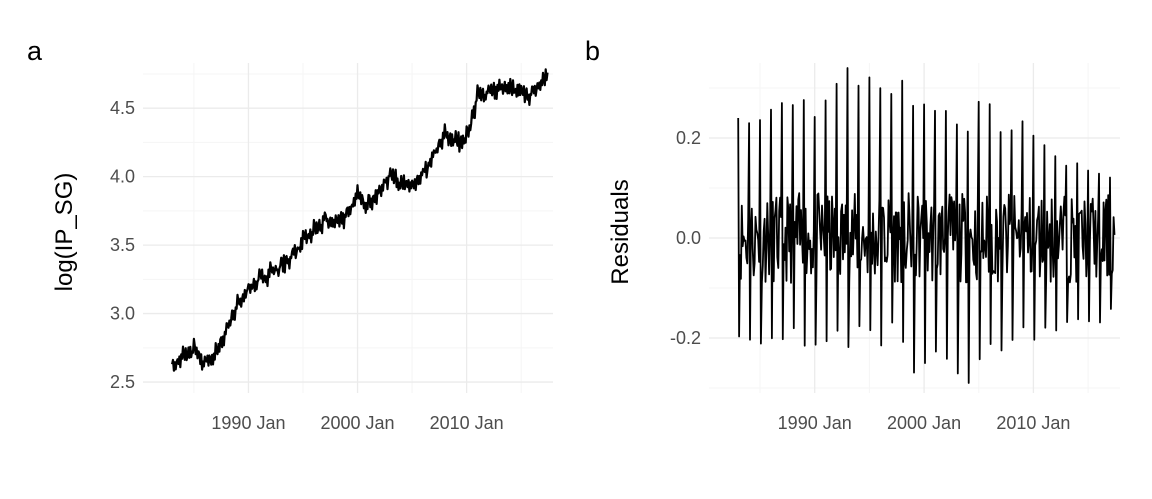 The width and height of the screenshot is (1152, 499). Describe the element at coordinates (688, 138) in the screenshot. I see `y-tick-label: 0.2` at that location.